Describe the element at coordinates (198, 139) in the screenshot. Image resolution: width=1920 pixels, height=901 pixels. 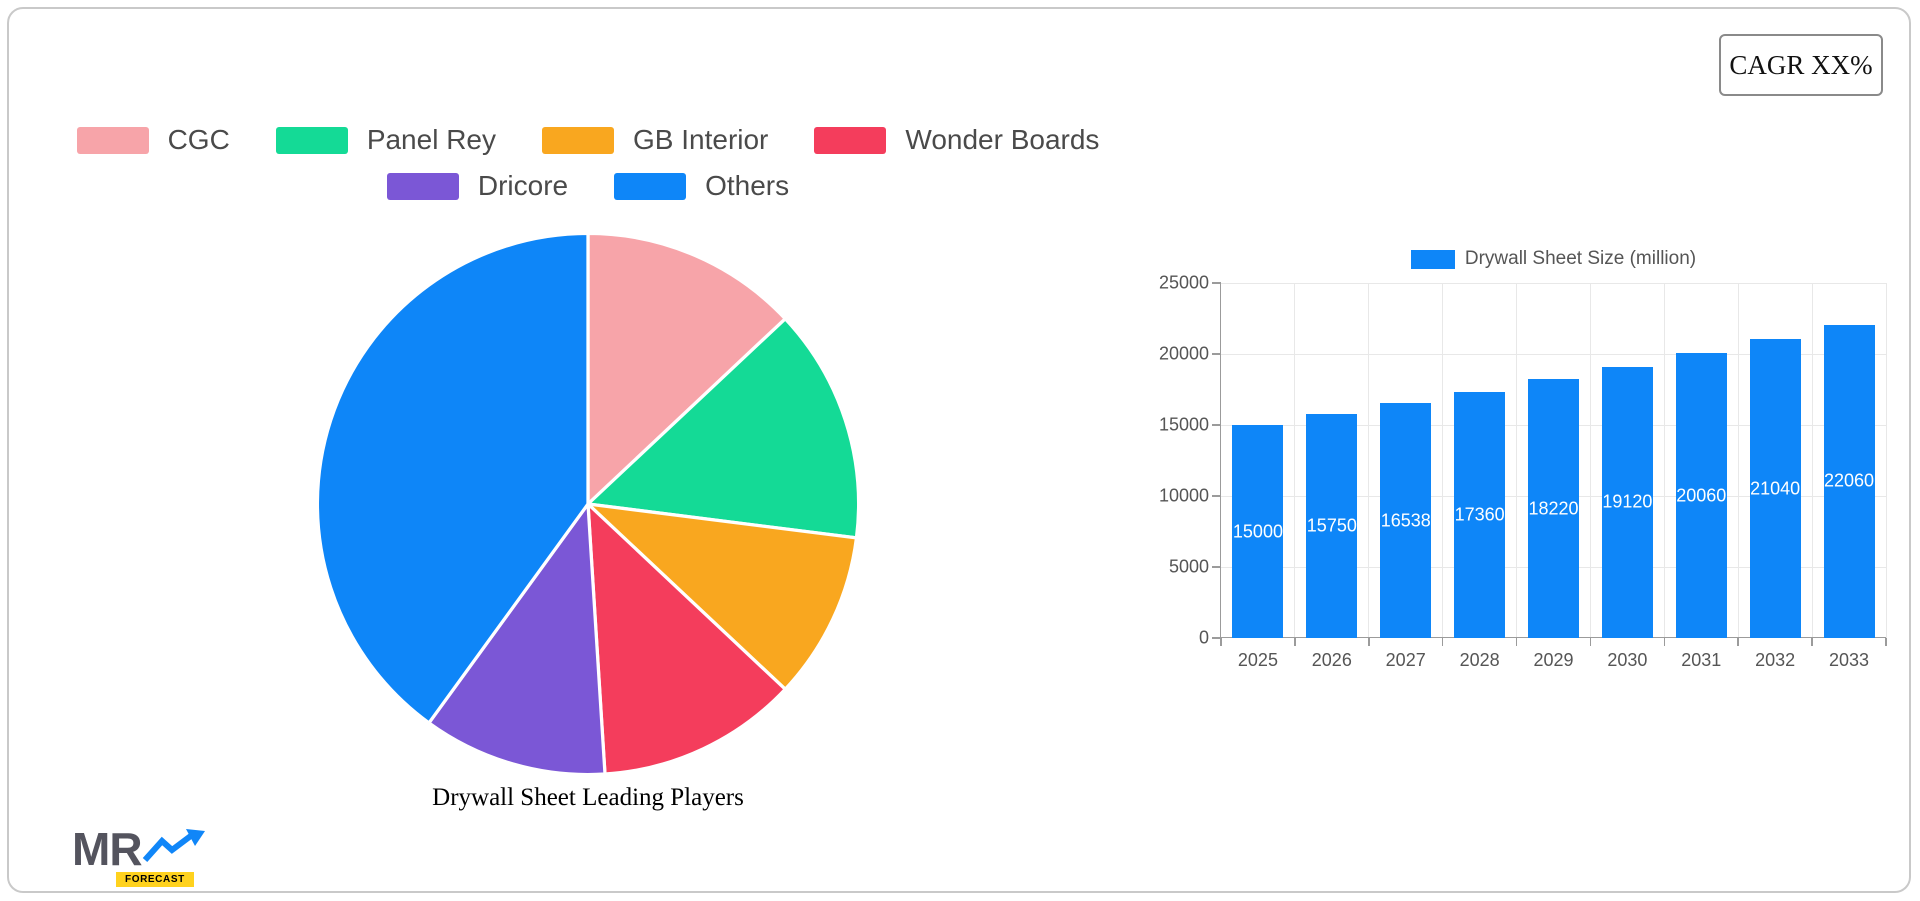
I see `legend-label: CGC` at that location.